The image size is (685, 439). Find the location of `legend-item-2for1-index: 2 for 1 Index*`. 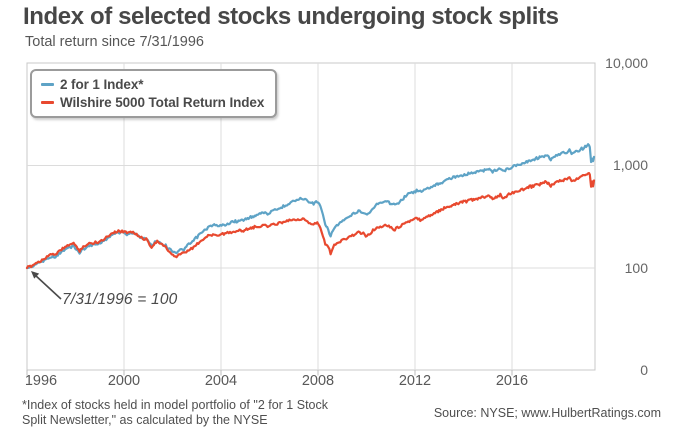

legend-item-2for1-index: 2 for 1 Index* is located at coordinates (152, 84).